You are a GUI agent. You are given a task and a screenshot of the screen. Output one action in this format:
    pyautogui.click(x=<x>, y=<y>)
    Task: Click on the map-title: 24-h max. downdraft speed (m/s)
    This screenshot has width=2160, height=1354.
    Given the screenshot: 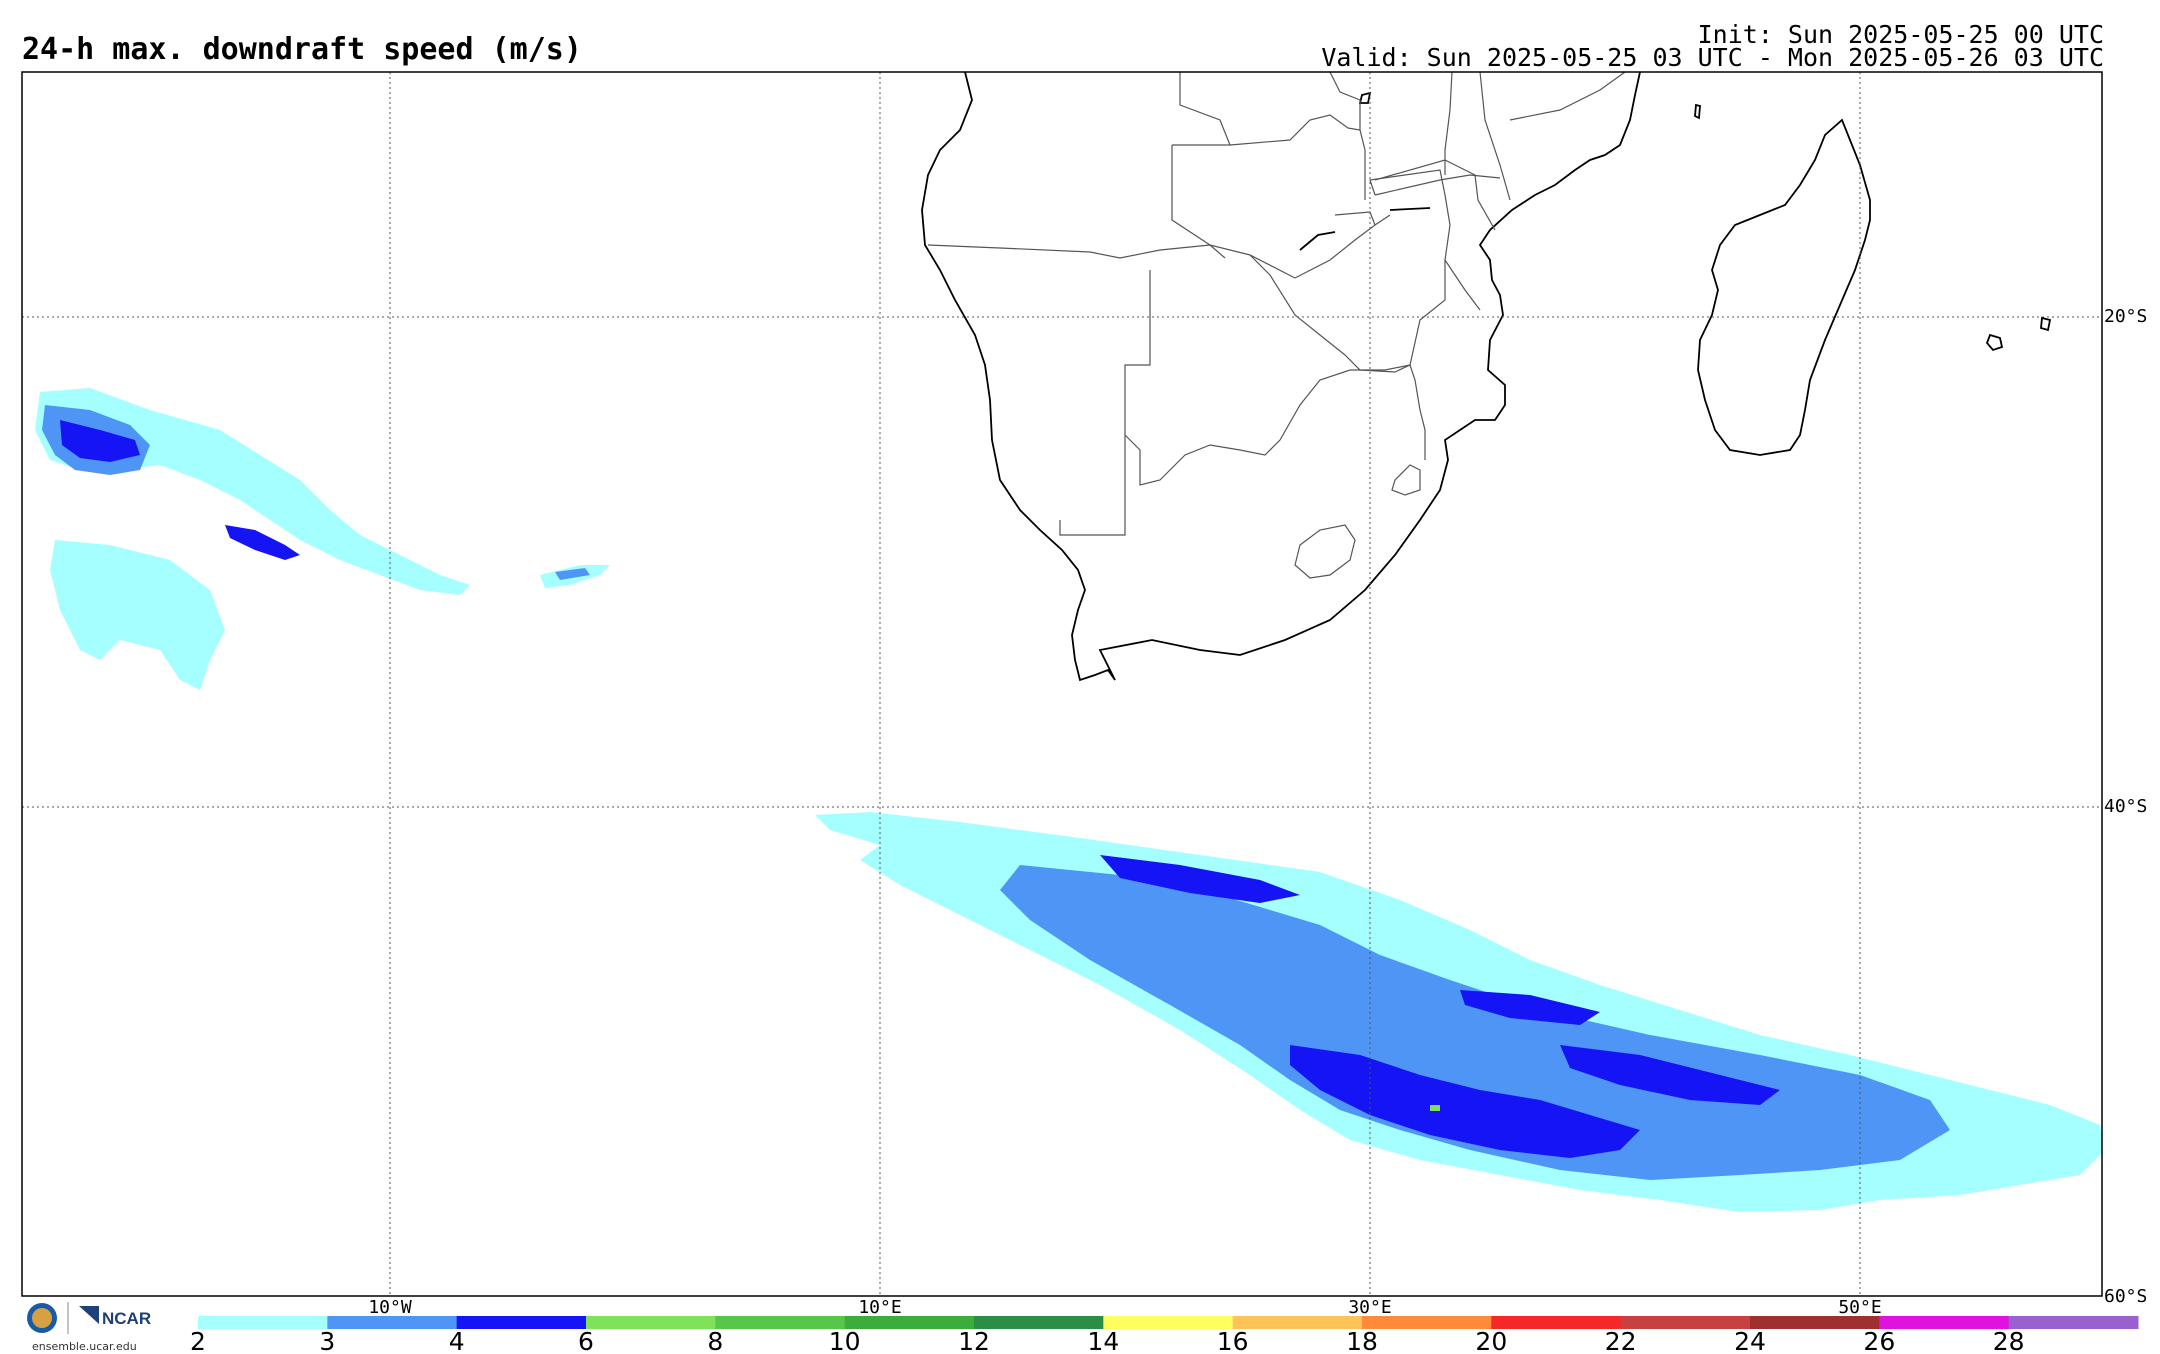 What is the action you would take?
    pyautogui.click(x=302, y=49)
    